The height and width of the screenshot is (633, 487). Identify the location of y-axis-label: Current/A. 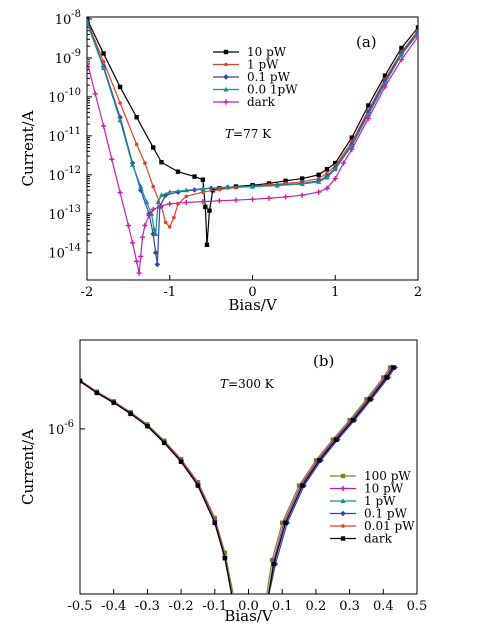
(28, 148).